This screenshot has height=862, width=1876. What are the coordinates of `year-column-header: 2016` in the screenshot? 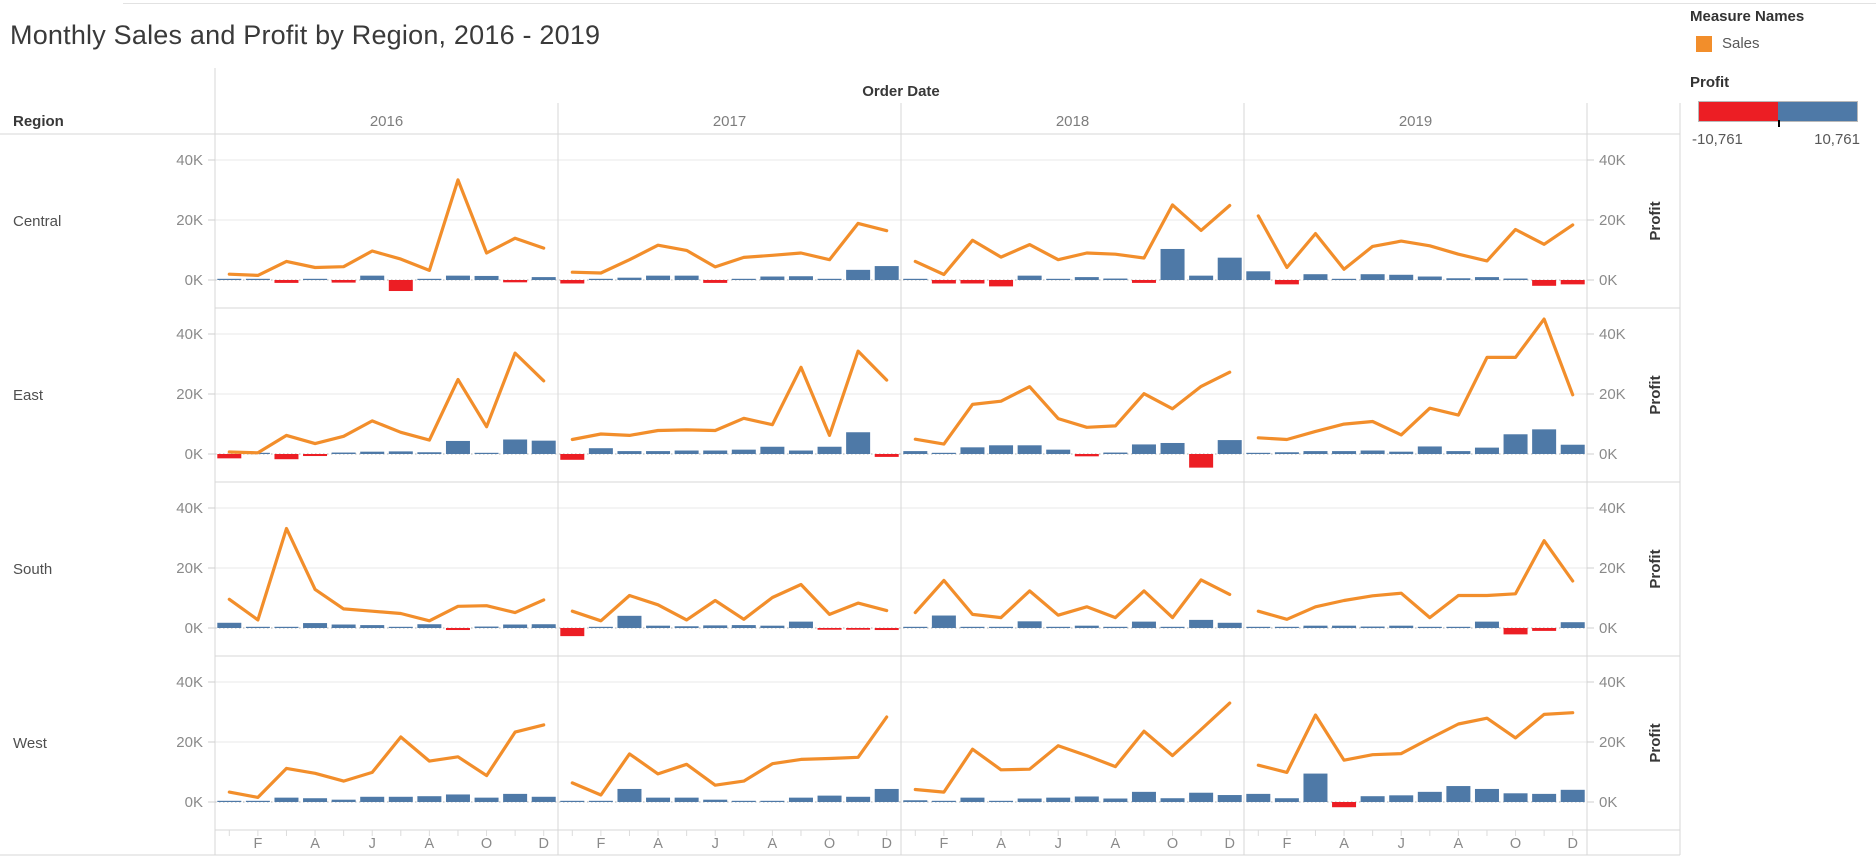 It's located at (386, 121).